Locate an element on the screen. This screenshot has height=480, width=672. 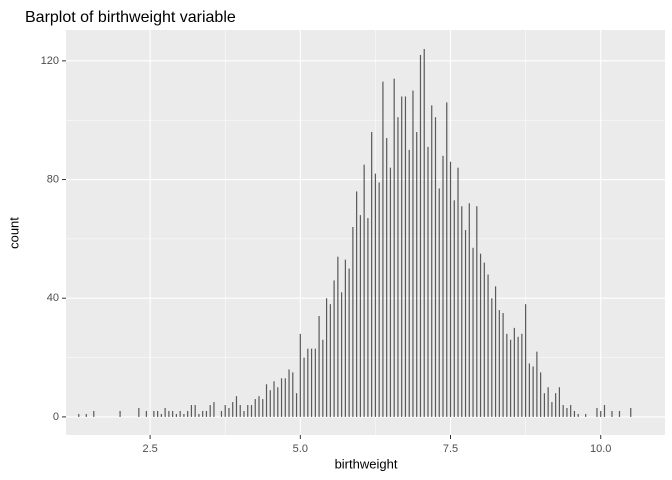
y-tick-label: 80 is located at coordinates (53, 179).